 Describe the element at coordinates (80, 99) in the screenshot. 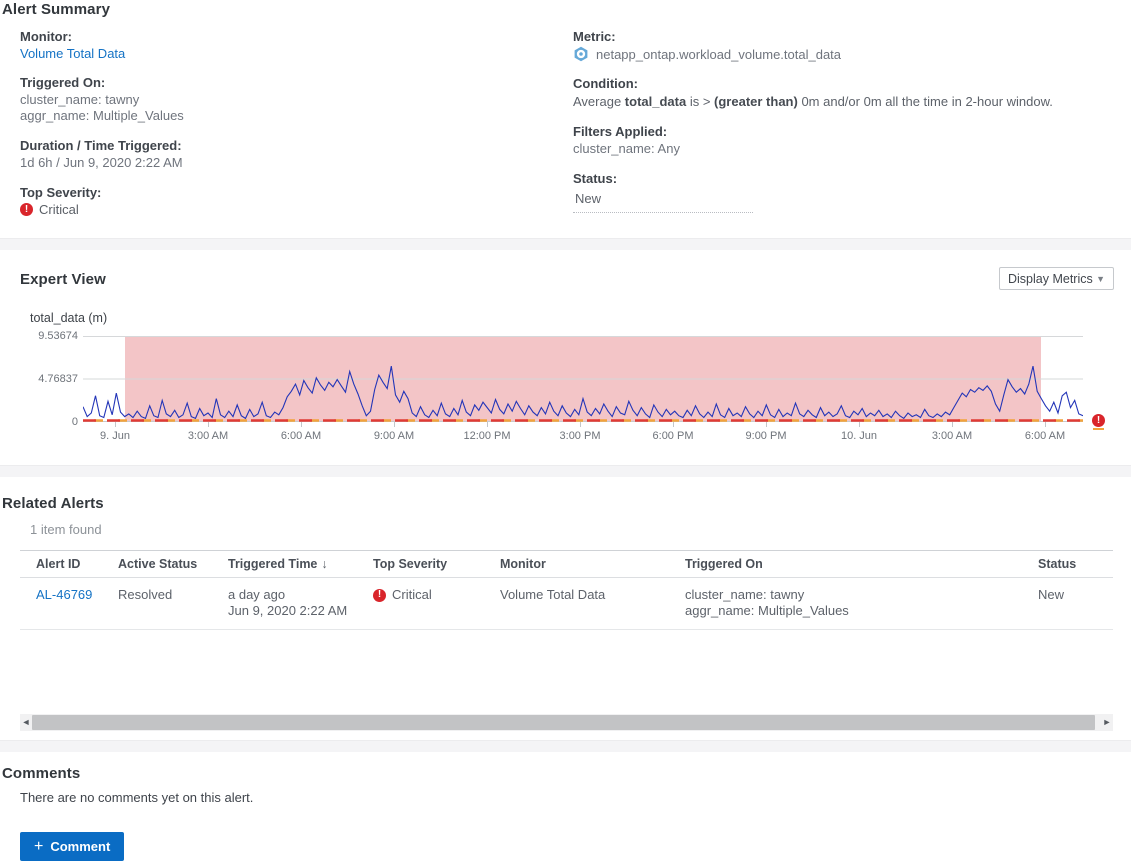

I see `triggered-on-value-1: cluster_name: tawny` at that location.